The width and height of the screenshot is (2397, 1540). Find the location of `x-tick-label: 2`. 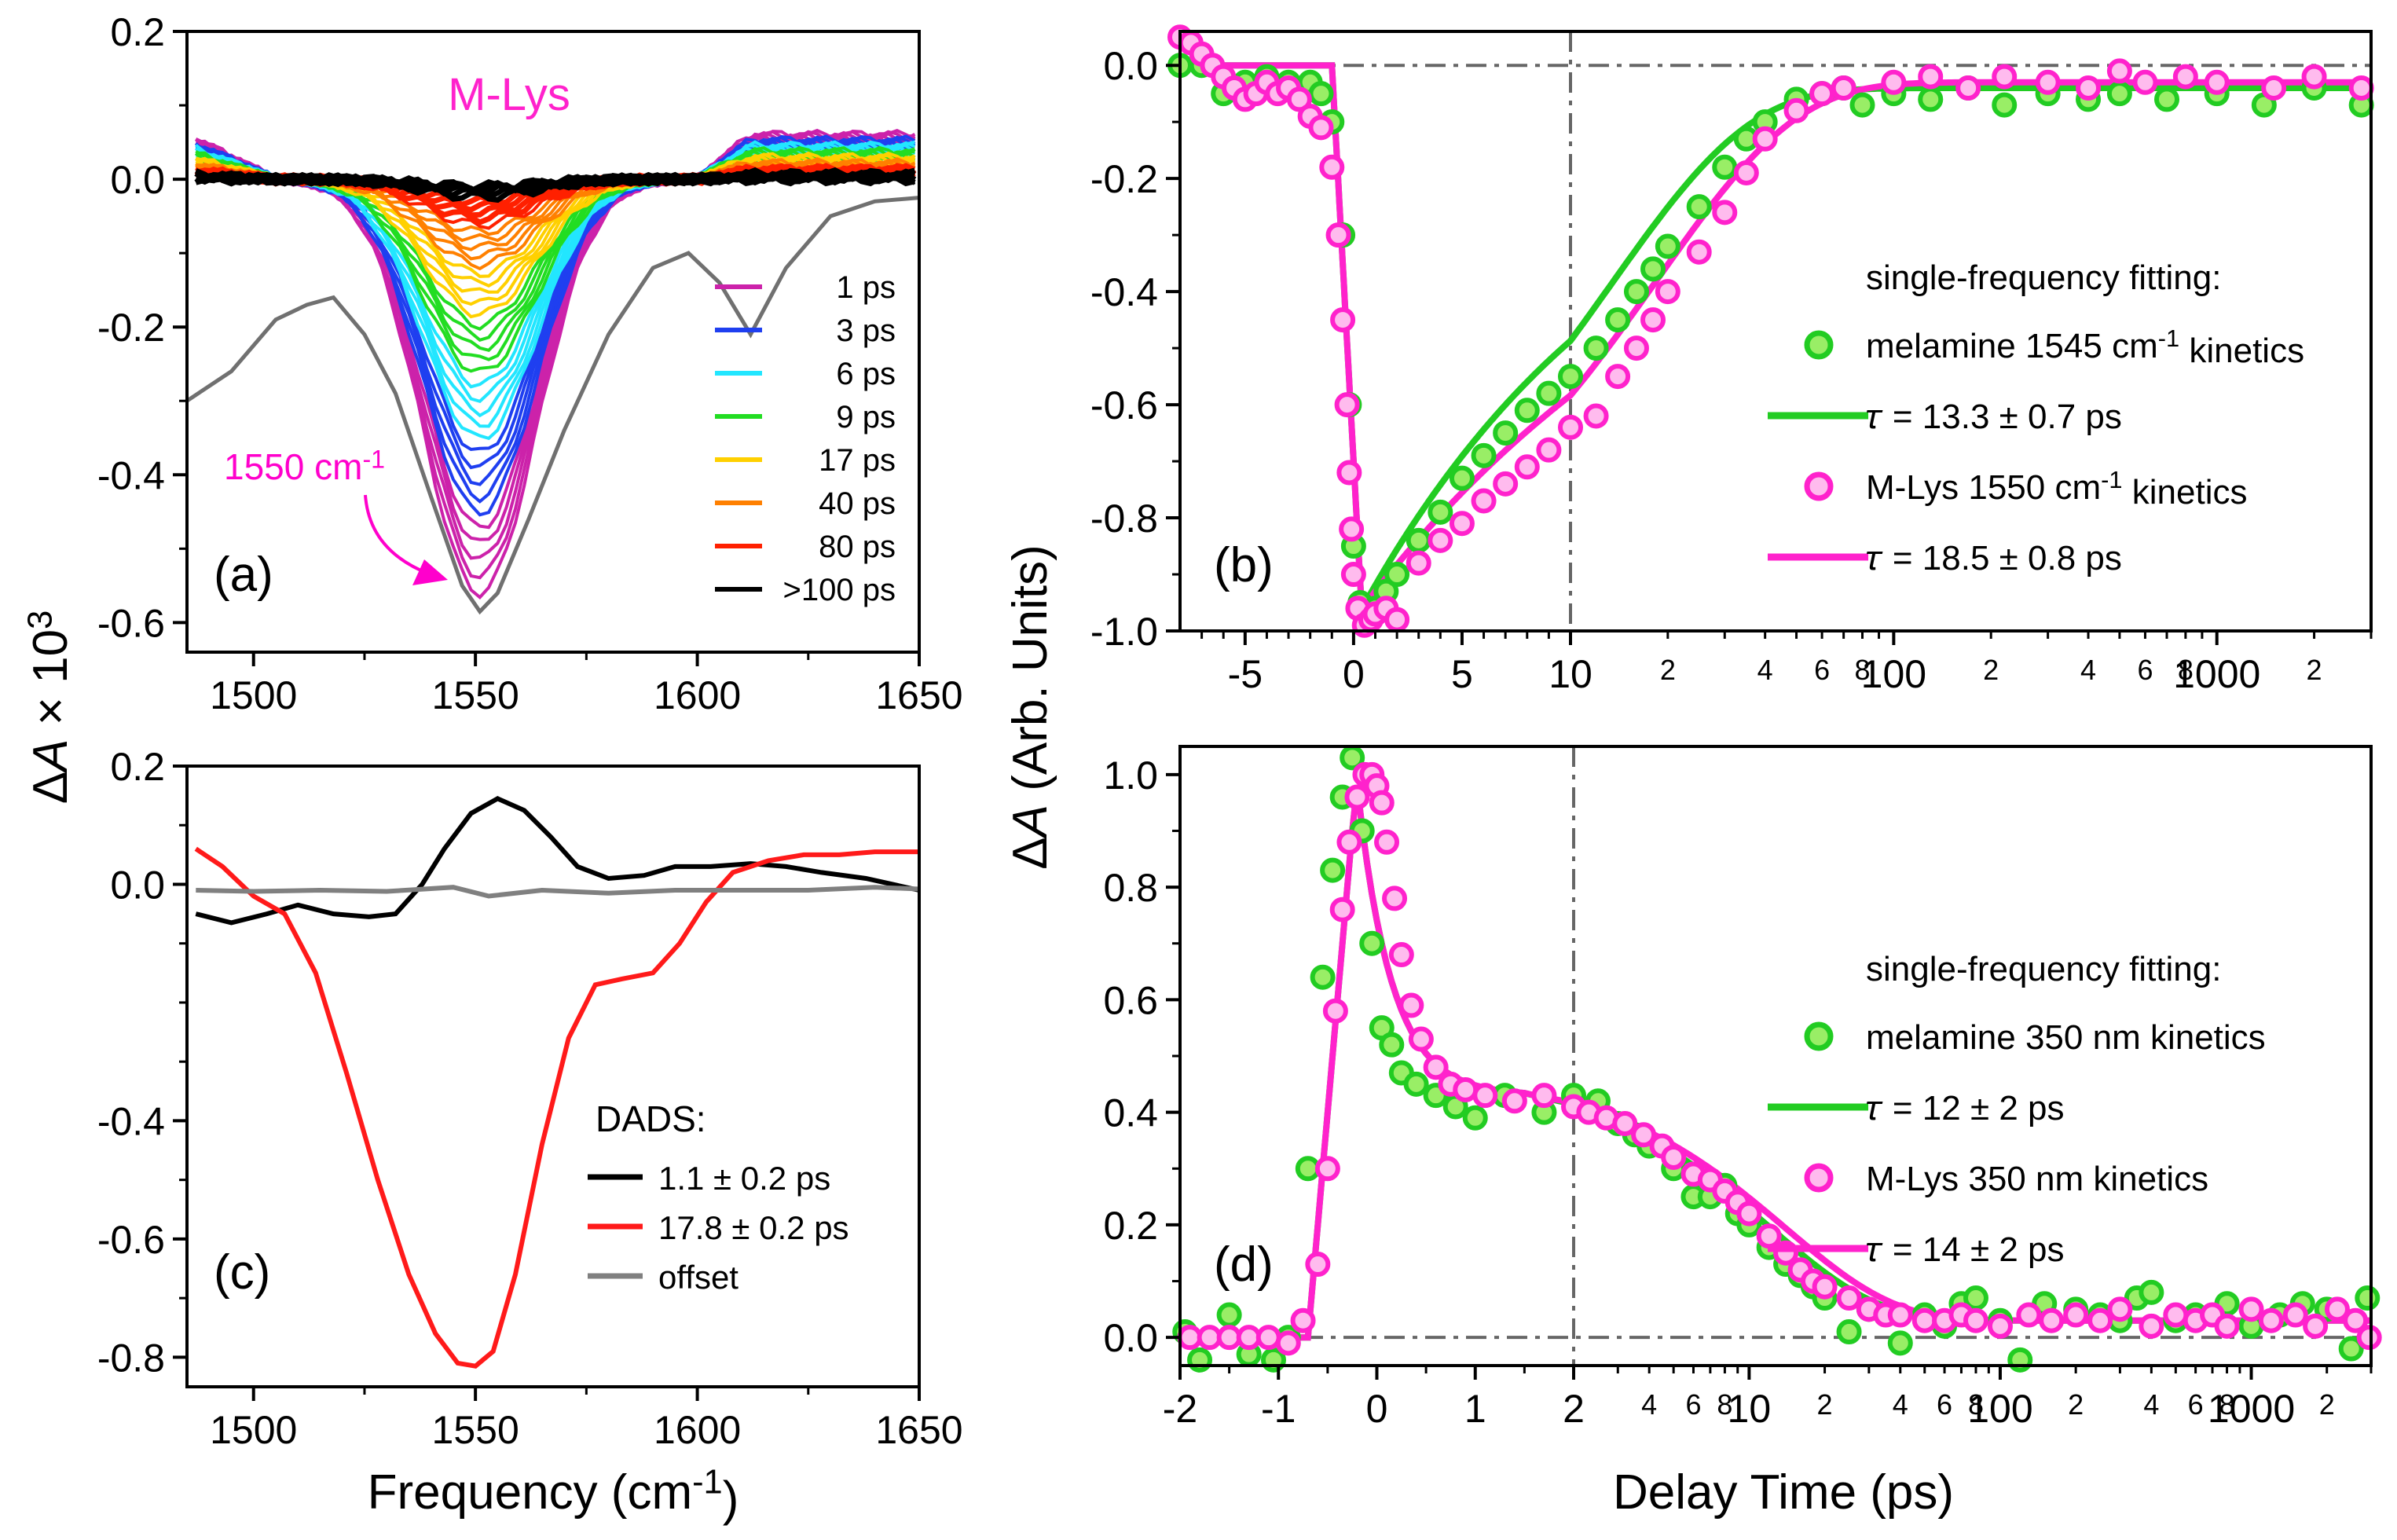

x-tick-label: 2 is located at coordinates (1574, 1409).